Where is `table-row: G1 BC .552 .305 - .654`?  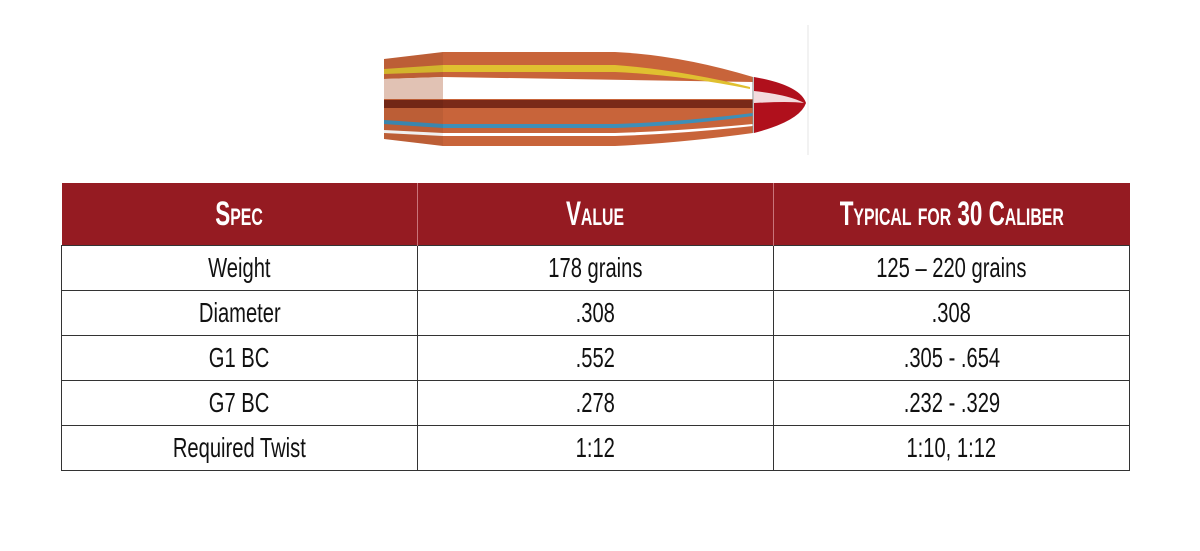 table-row: G1 BC .552 .305 - .654 is located at coordinates (595, 358).